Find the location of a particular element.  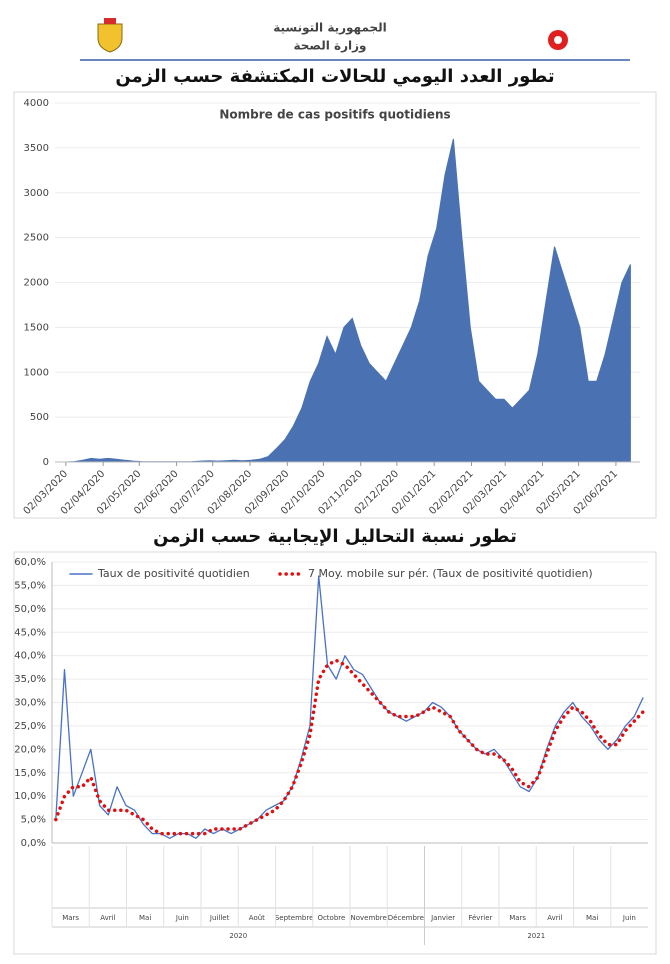

y-tick-label: 45,0% is located at coordinates (30, 632).